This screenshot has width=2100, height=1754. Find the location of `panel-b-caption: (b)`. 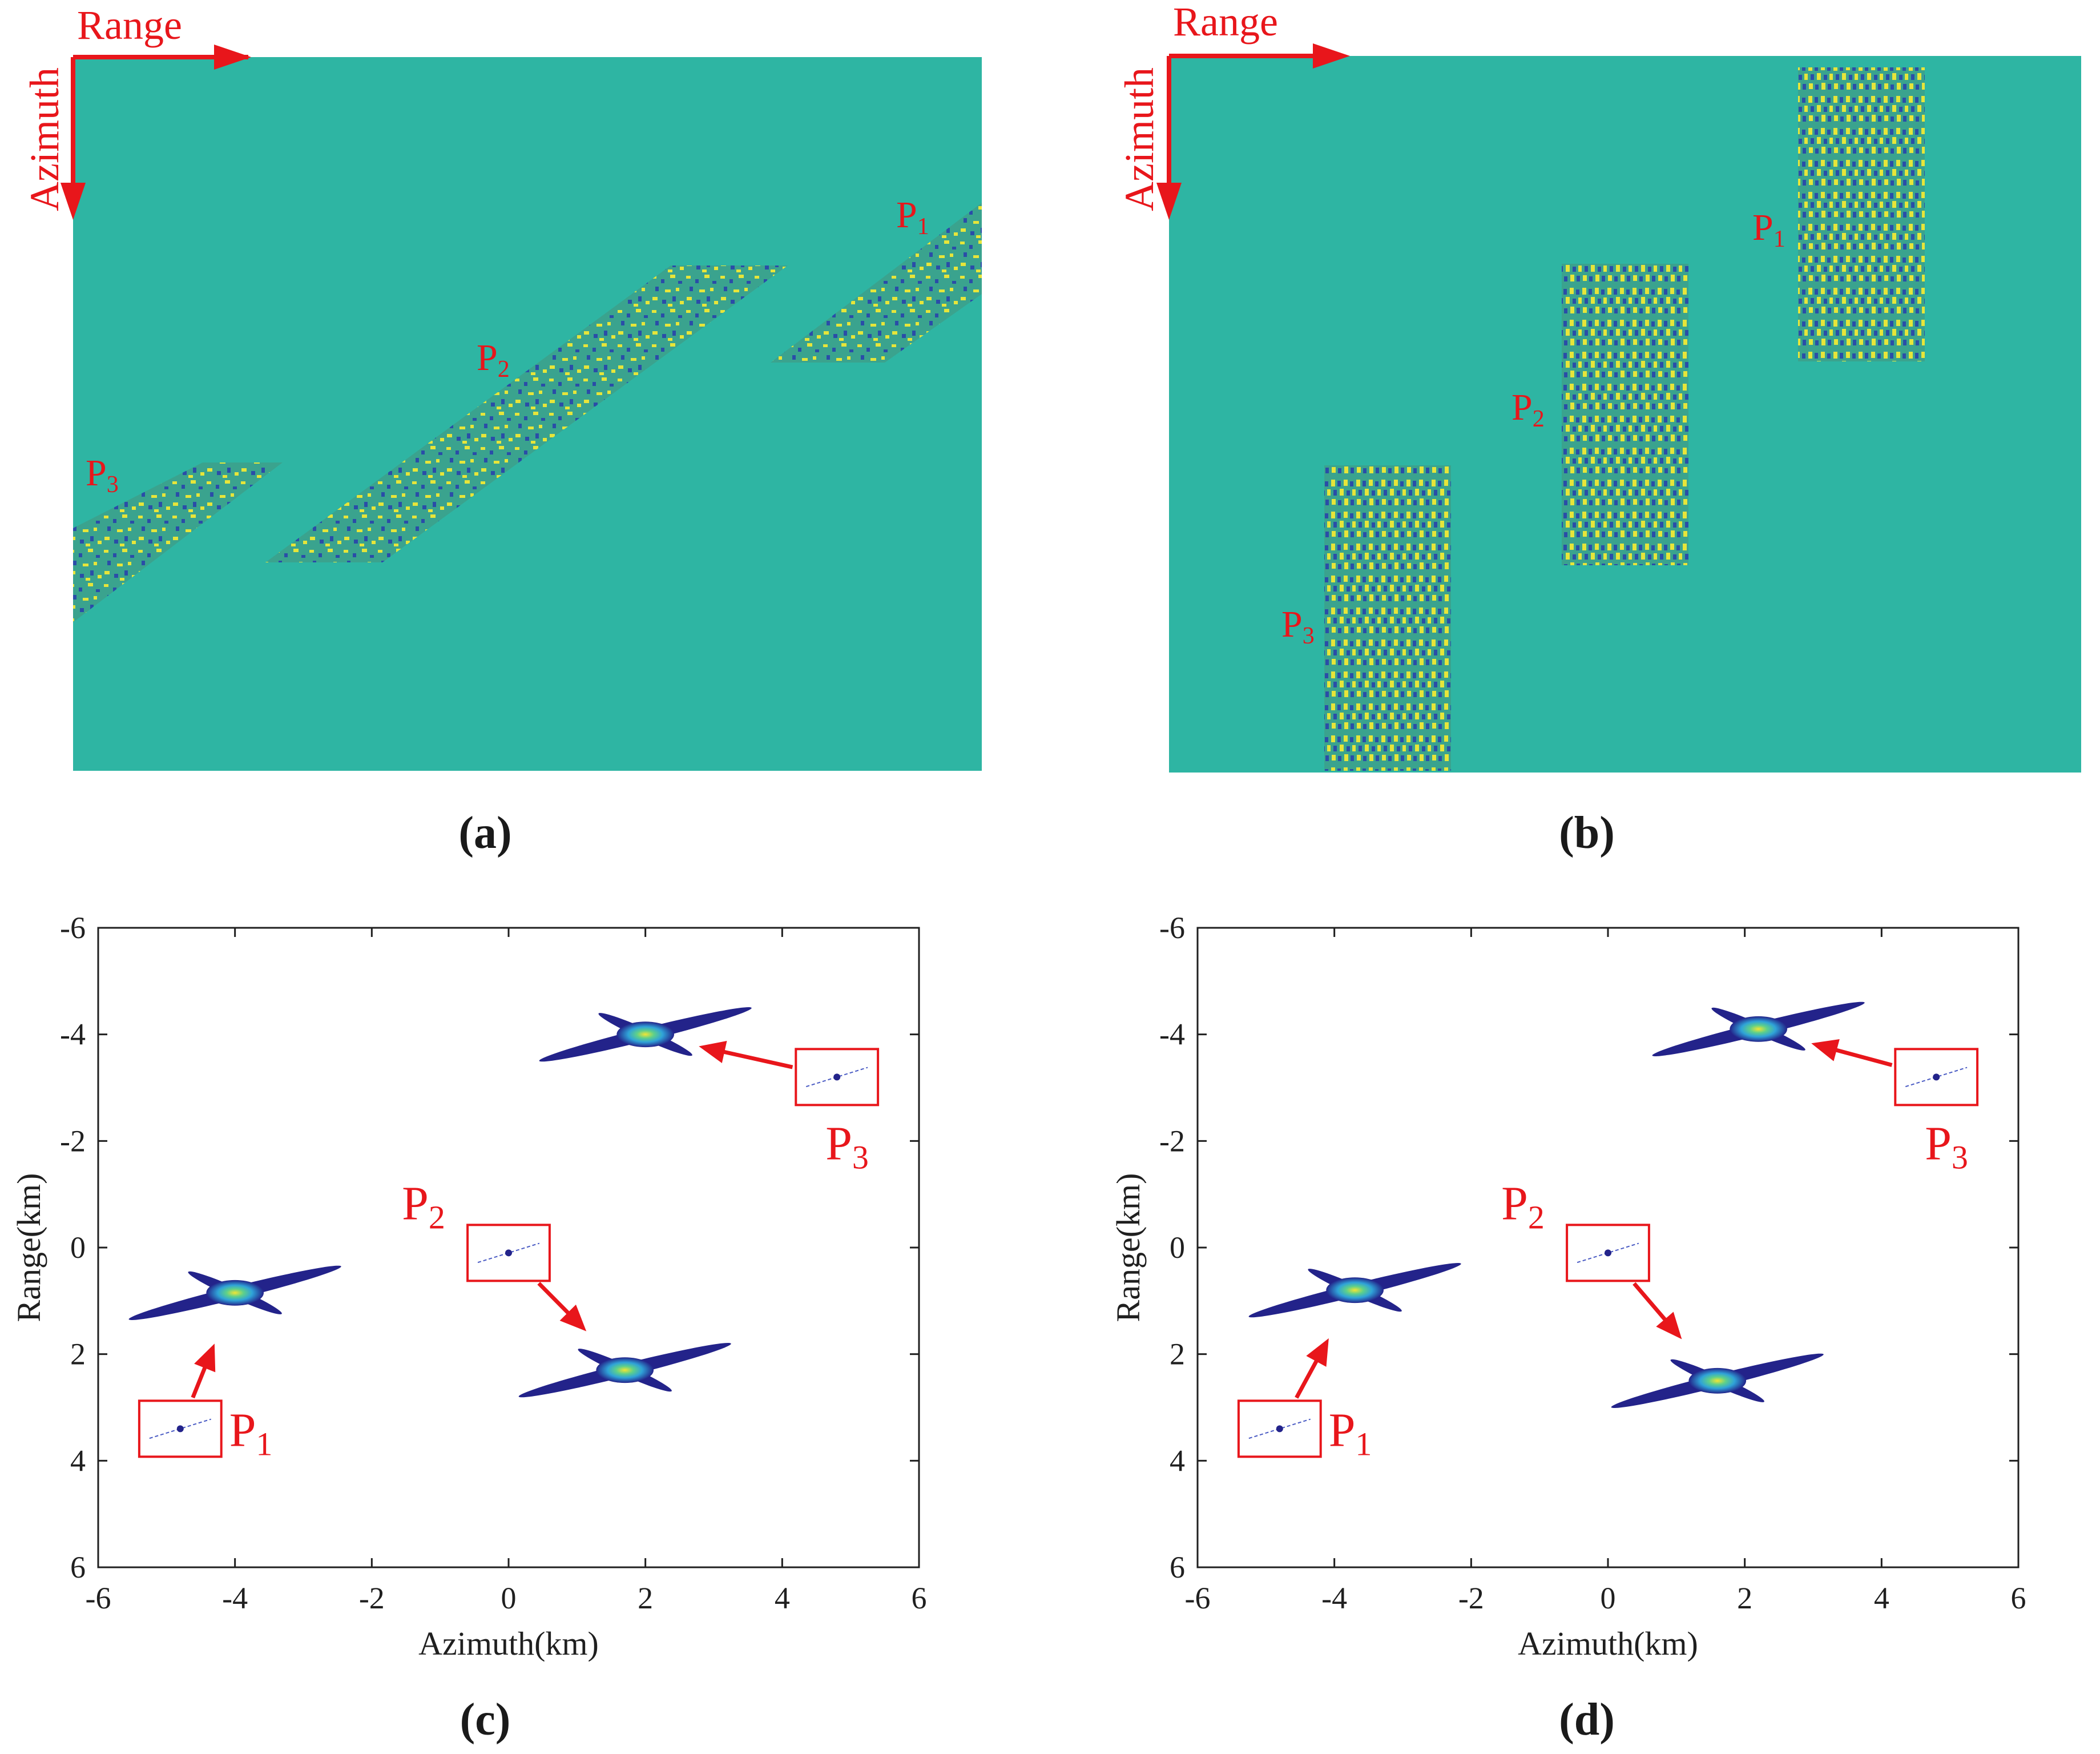

panel-b-caption: (b) is located at coordinates (1587, 833).